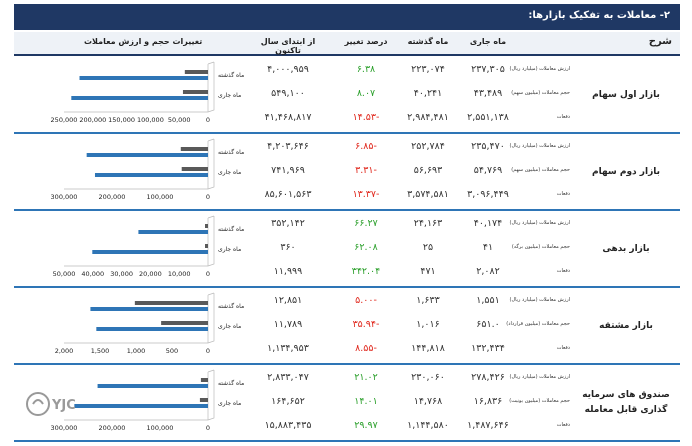  Describe the element at coordinates (366, 271) in the screenshot. I see `change-percent-value: ۳۴۲.۰۴` at that location.